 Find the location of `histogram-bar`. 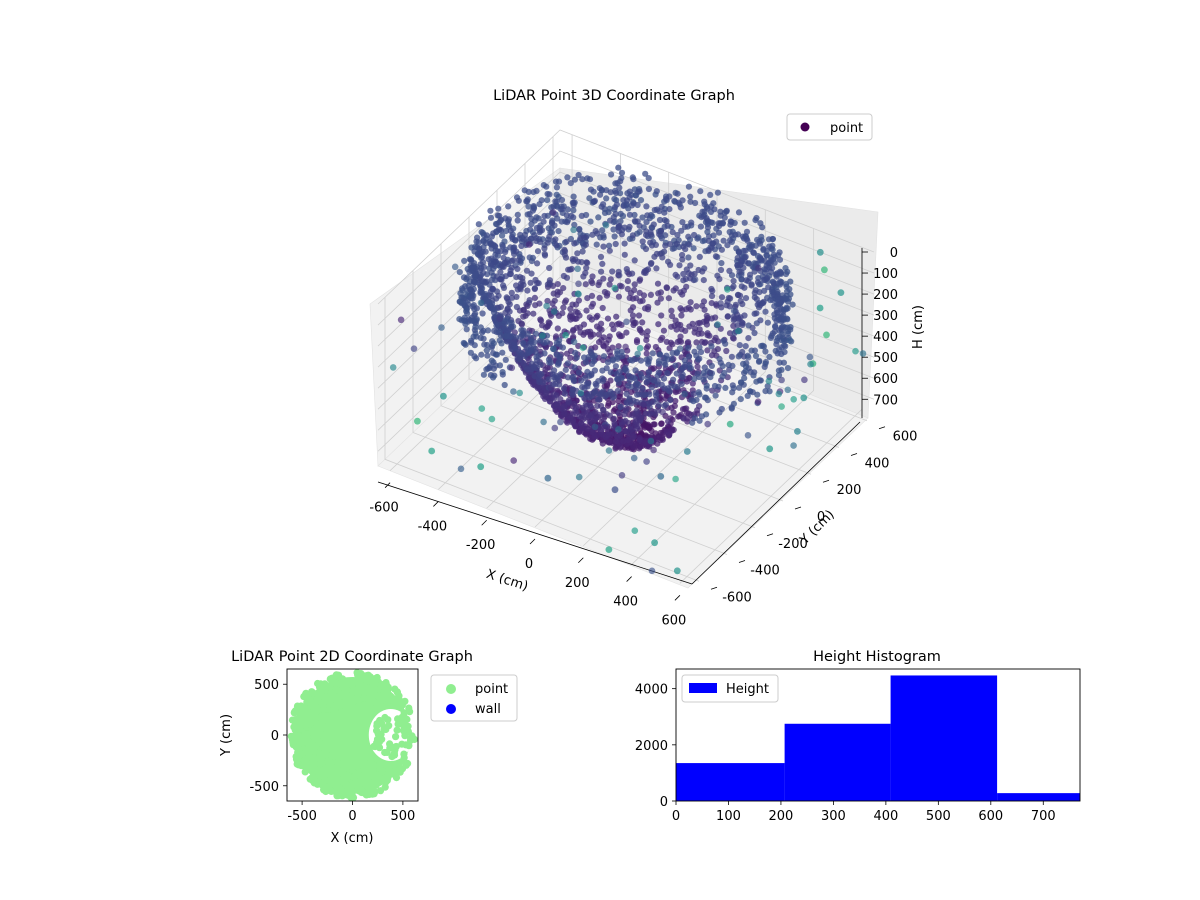

histogram-bar is located at coordinates (730, 782).